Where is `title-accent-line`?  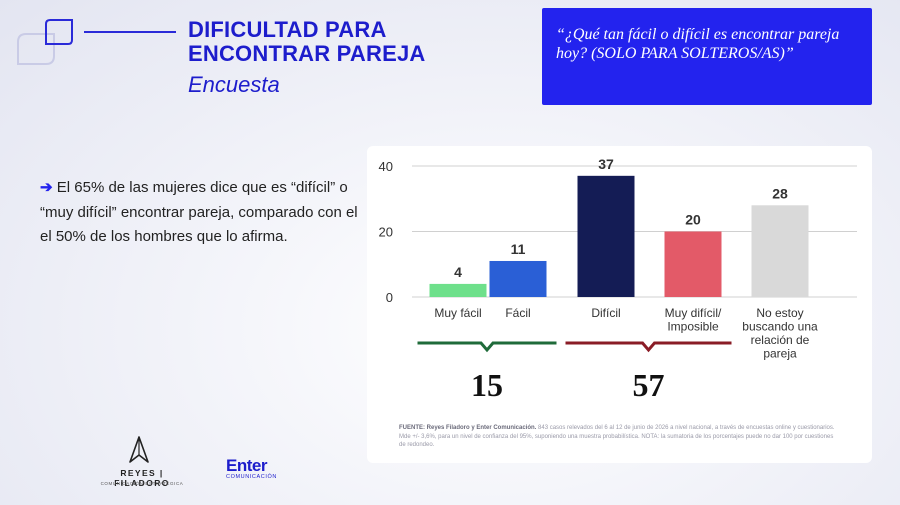 title-accent-line is located at coordinates (130, 32).